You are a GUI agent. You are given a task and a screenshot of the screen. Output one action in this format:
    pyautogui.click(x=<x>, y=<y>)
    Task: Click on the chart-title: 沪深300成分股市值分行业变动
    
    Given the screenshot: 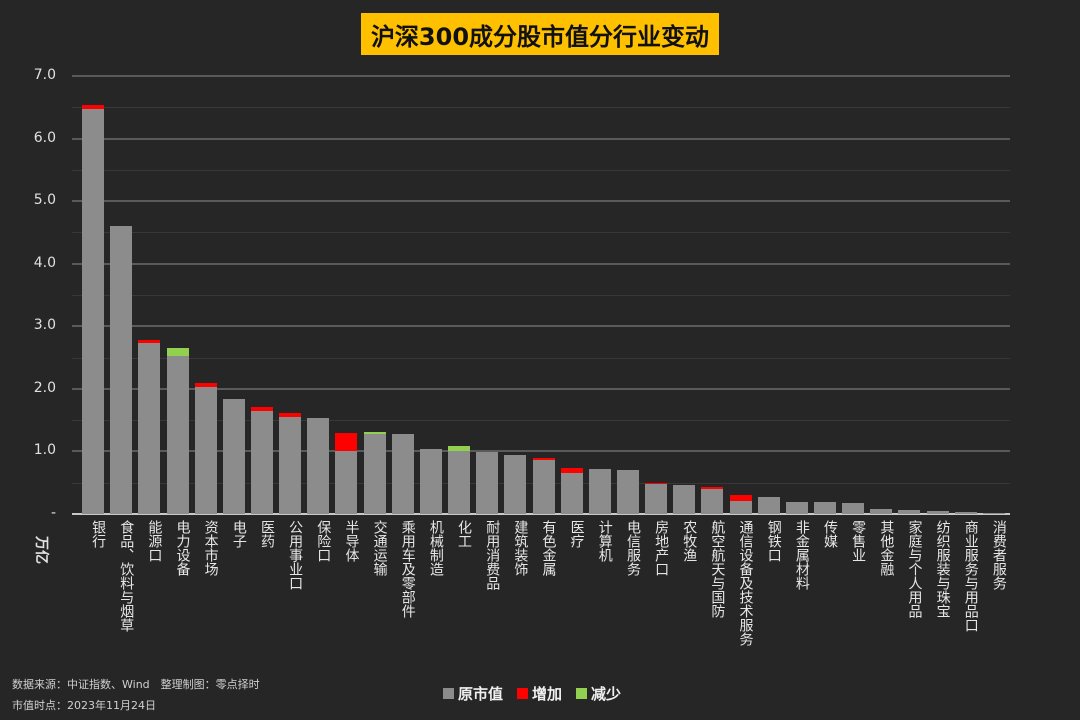 What is the action you would take?
    pyautogui.click(x=540, y=36)
    